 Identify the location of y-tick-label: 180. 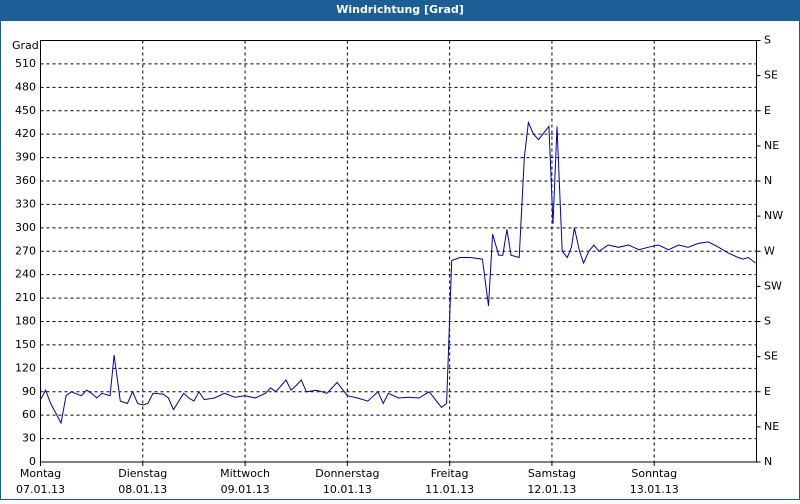
(25, 321).